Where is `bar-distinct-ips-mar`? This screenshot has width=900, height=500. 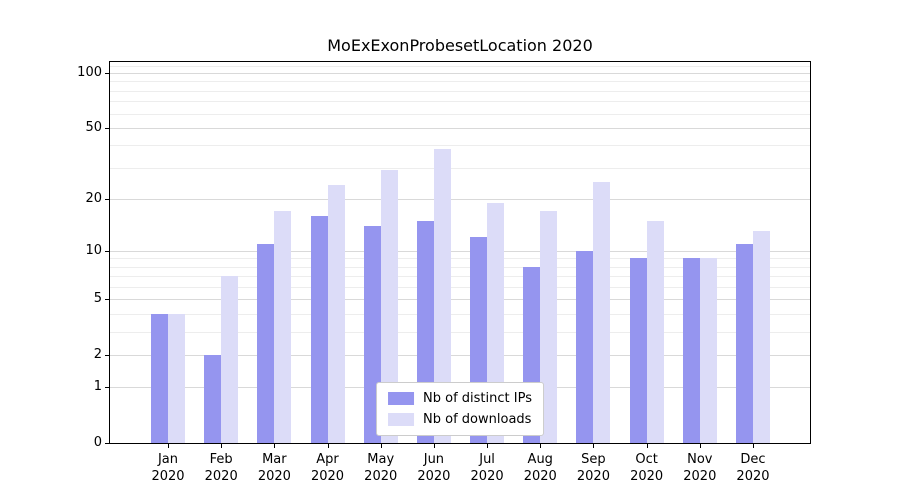 bar-distinct-ips-mar is located at coordinates (266, 343).